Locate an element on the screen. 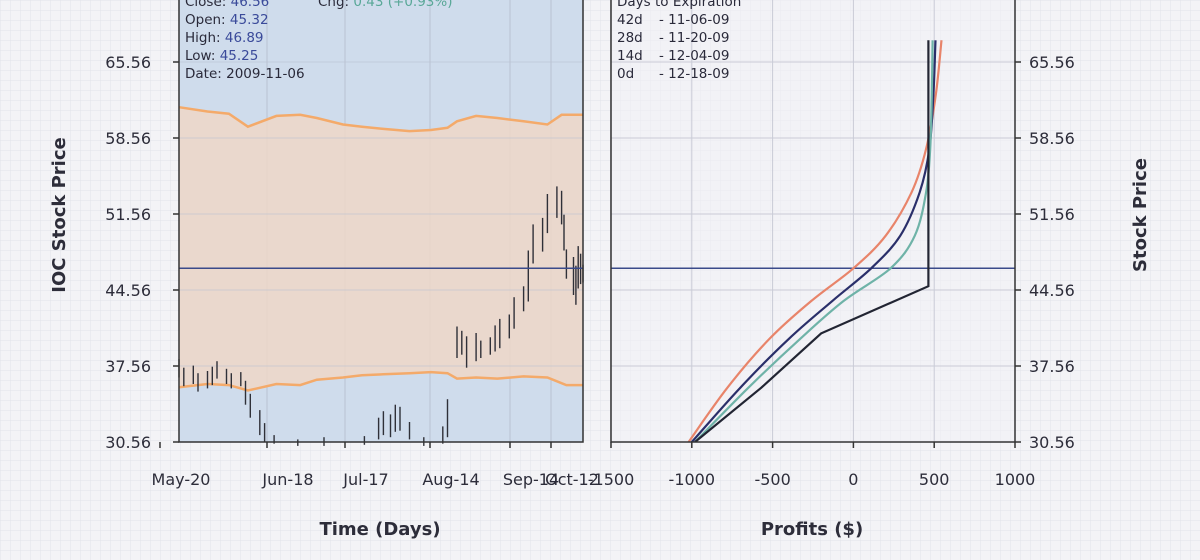 Image resolution: width=1200 pixels, height=560 pixels. info-high-value: 46.89 is located at coordinates (244, 38).